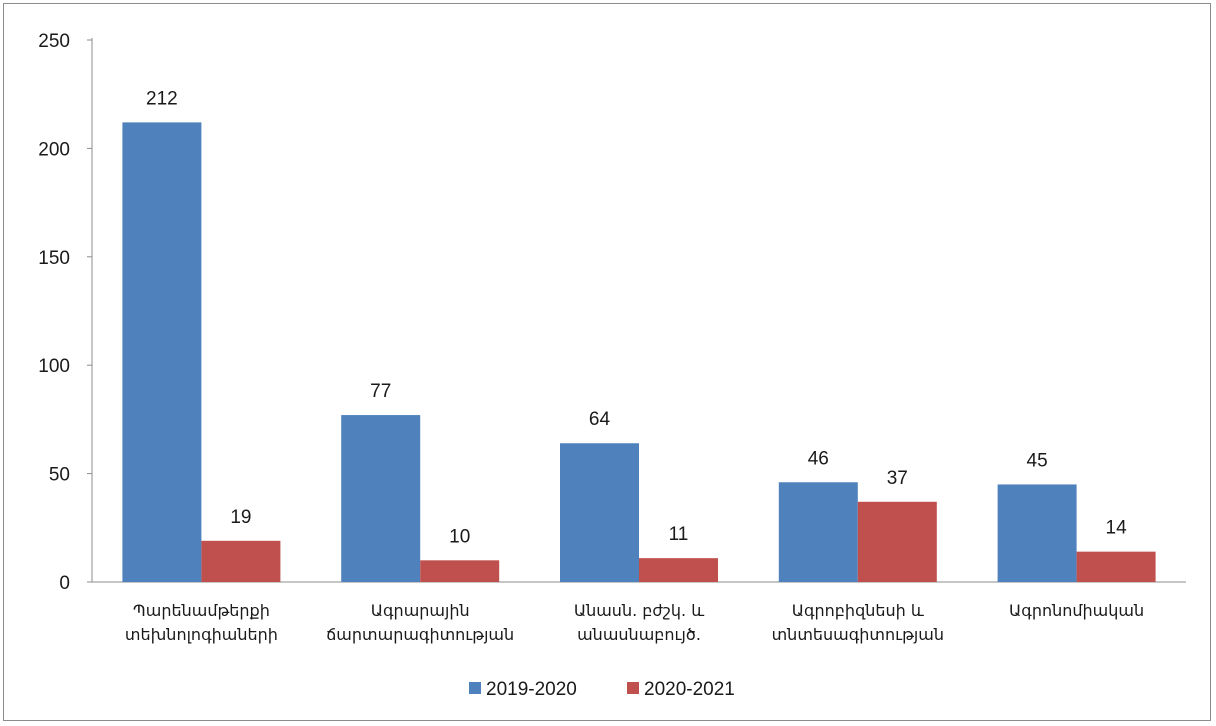 This screenshot has width=1216, height=726. Describe the element at coordinates (380, 391) in the screenshot. I see `data-label: 77` at that location.